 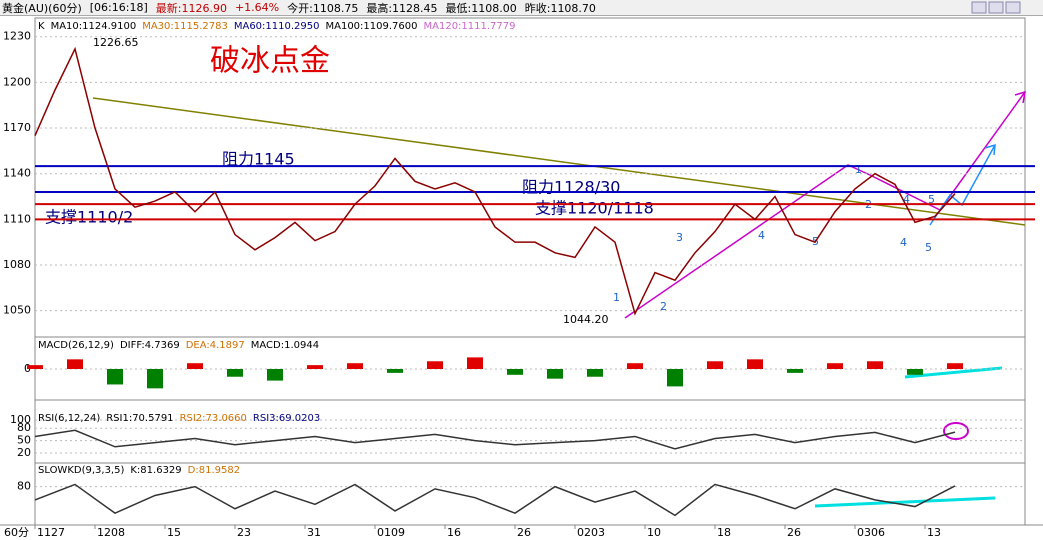 What do you see at coordinates (934, 532) in the screenshot?
I see `x-tick-label: 13` at bounding box center [934, 532].